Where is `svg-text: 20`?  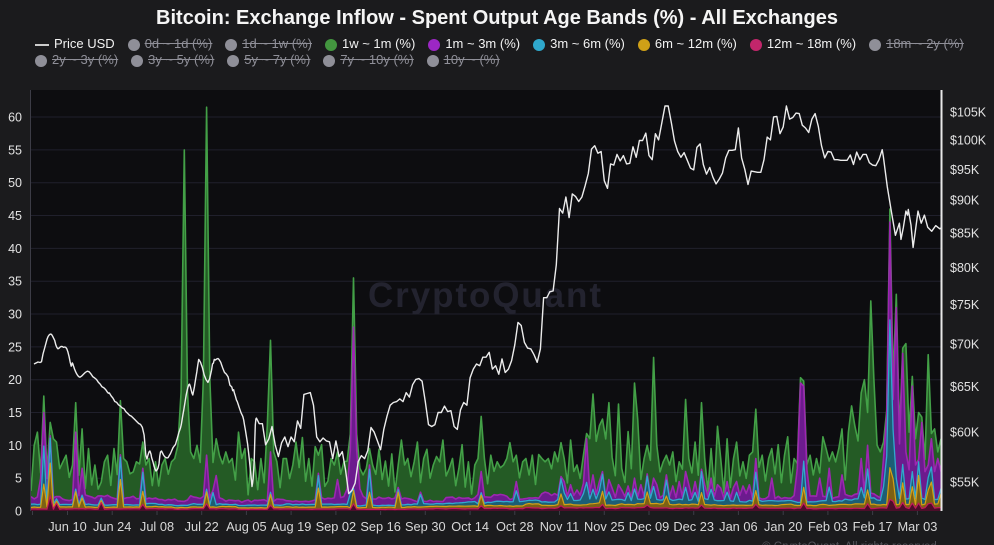 svg-text: 20 is located at coordinates (15, 380).